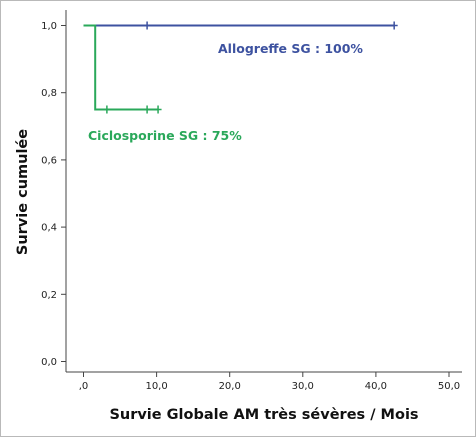 The width and height of the screenshot is (476, 437). I want to click on series-layer, so click(240, 67).